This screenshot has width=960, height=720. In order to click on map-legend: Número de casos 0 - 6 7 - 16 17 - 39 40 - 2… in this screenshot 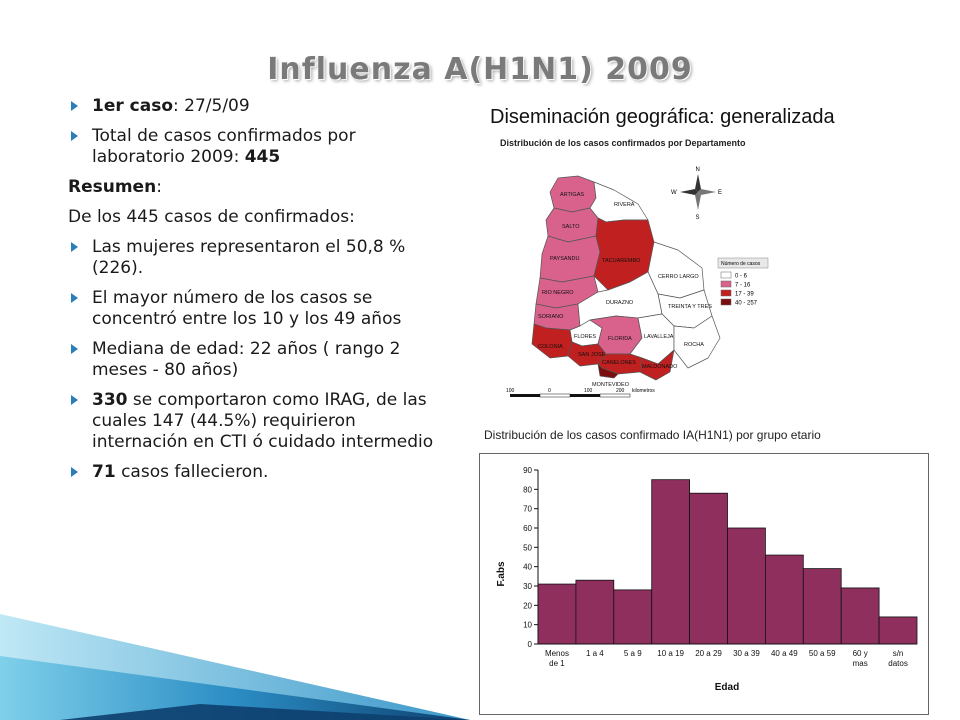, I will do `click(743, 282)`.